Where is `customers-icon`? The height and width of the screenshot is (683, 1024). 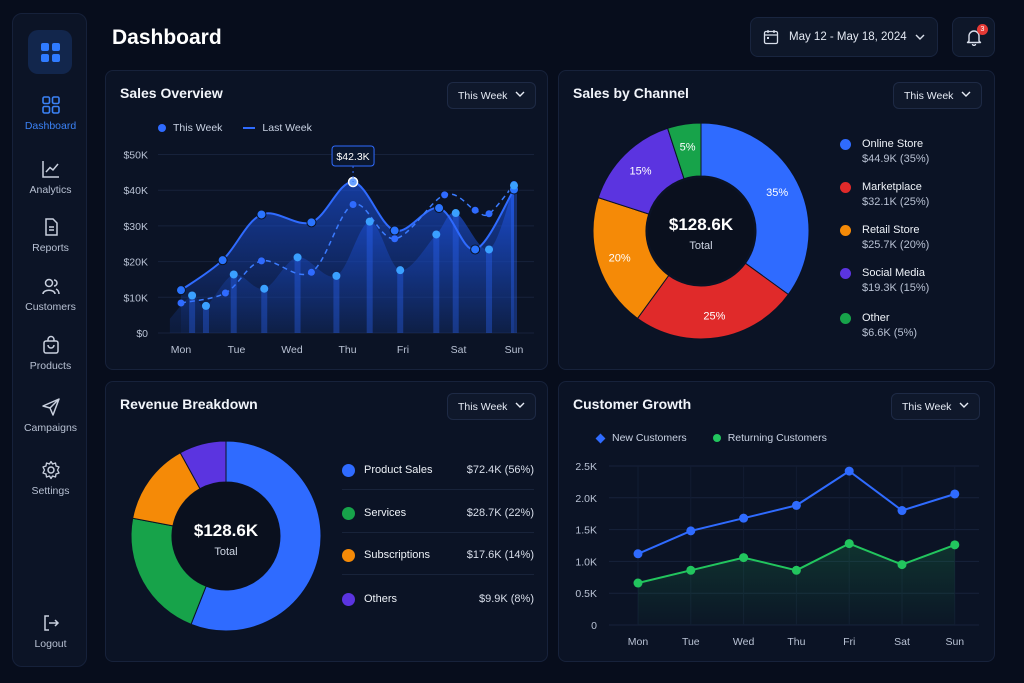 customers-icon is located at coordinates (50, 286).